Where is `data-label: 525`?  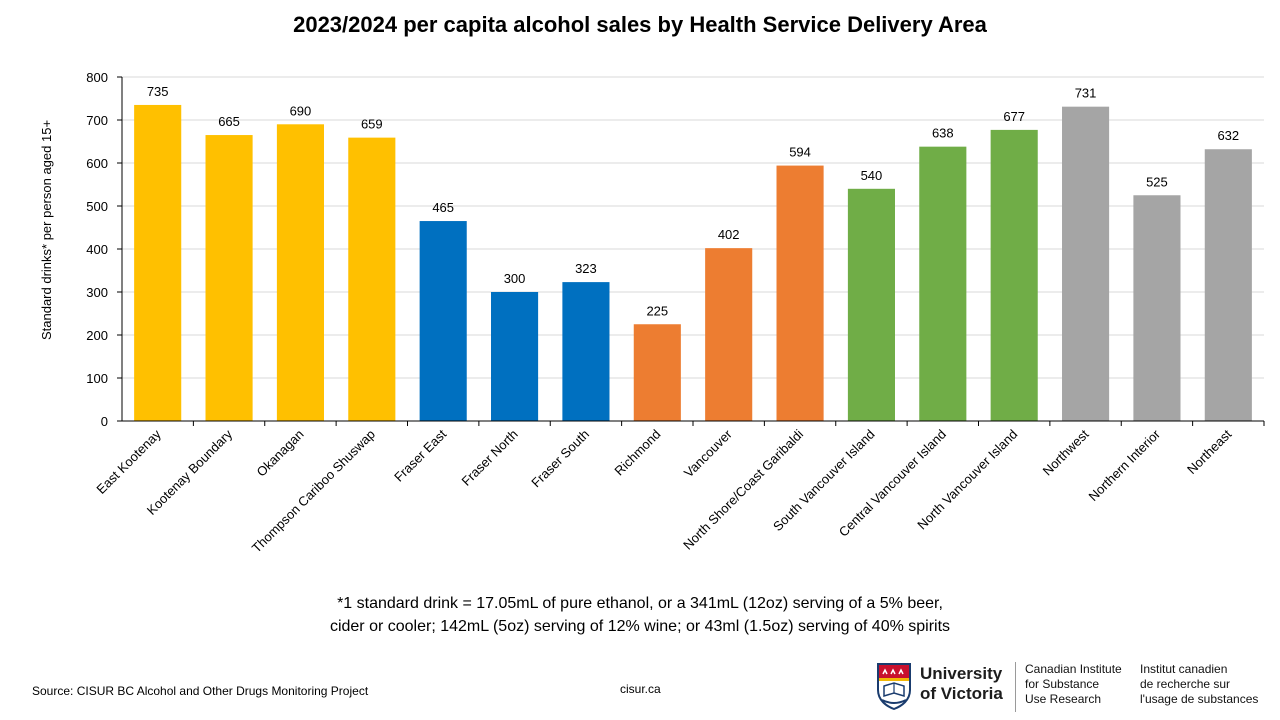 data-label: 525 is located at coordinates (1157, 181).